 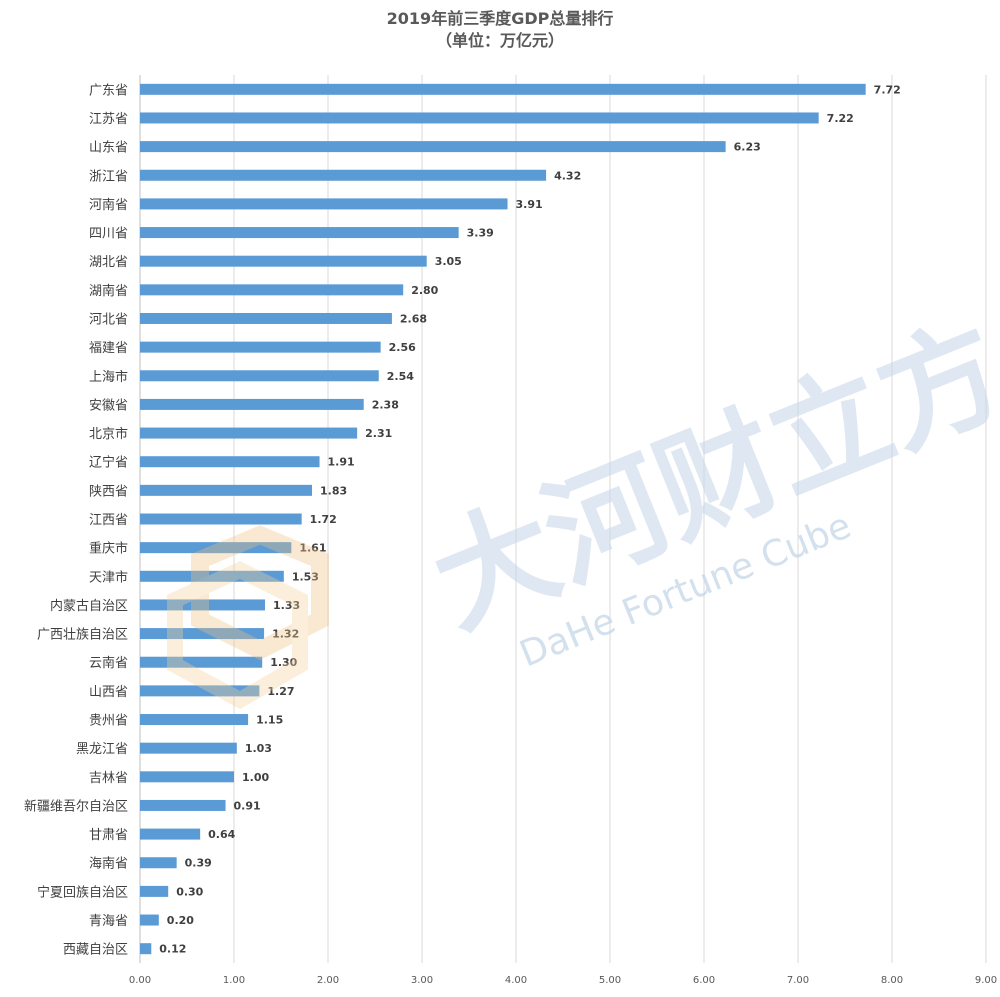 What do you see at coordinates (385, 404) in the screenshot?
I see `data-label: 2.38` at bounding box center [385, 404].